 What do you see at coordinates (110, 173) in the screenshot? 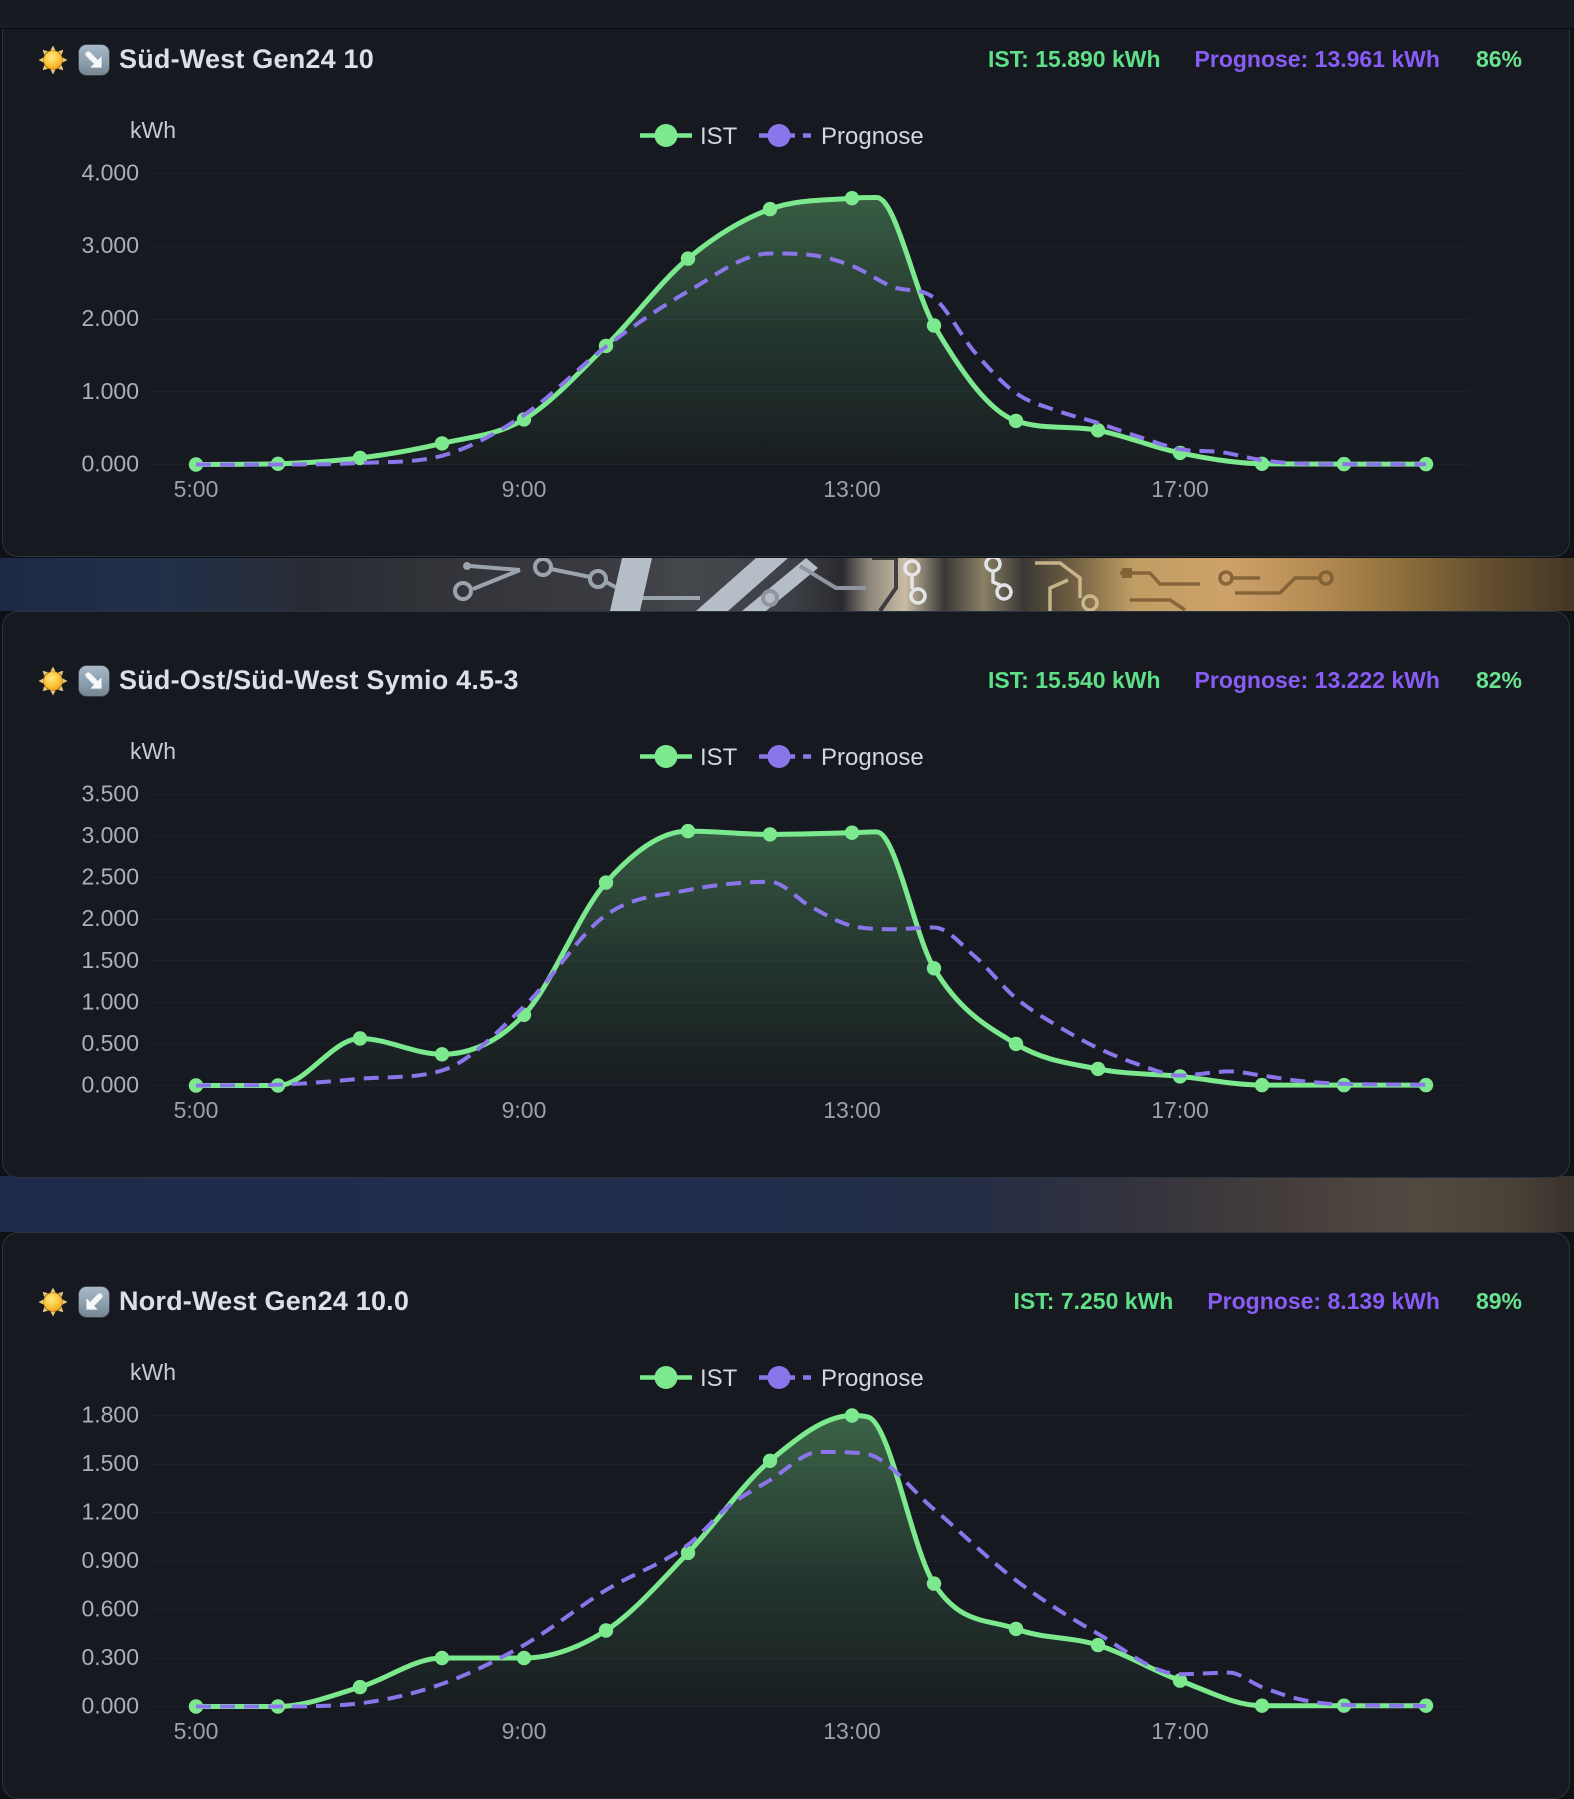
I see `svg-text: 4.000` at bounding box center [110, 173].